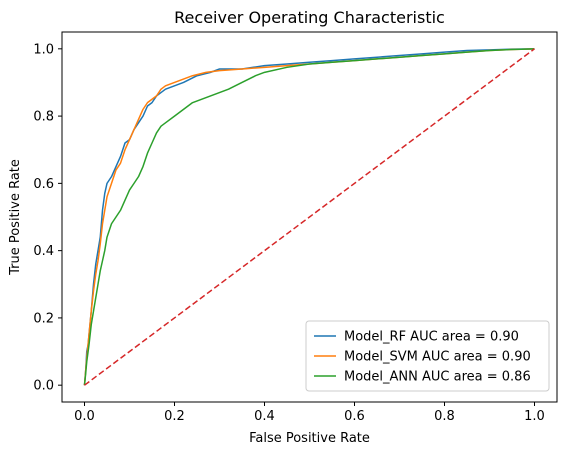  I want to click on x-tick-label: 0.2, so click(174, 416).